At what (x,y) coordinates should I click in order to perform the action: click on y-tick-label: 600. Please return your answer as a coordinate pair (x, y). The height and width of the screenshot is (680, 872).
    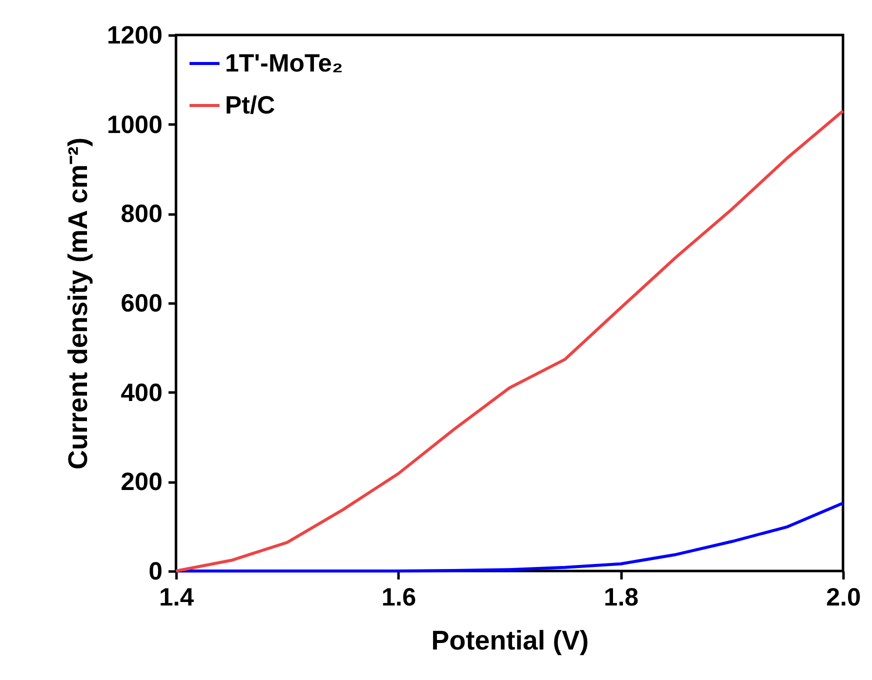
    Looking at the image, I should click on (141, 304).